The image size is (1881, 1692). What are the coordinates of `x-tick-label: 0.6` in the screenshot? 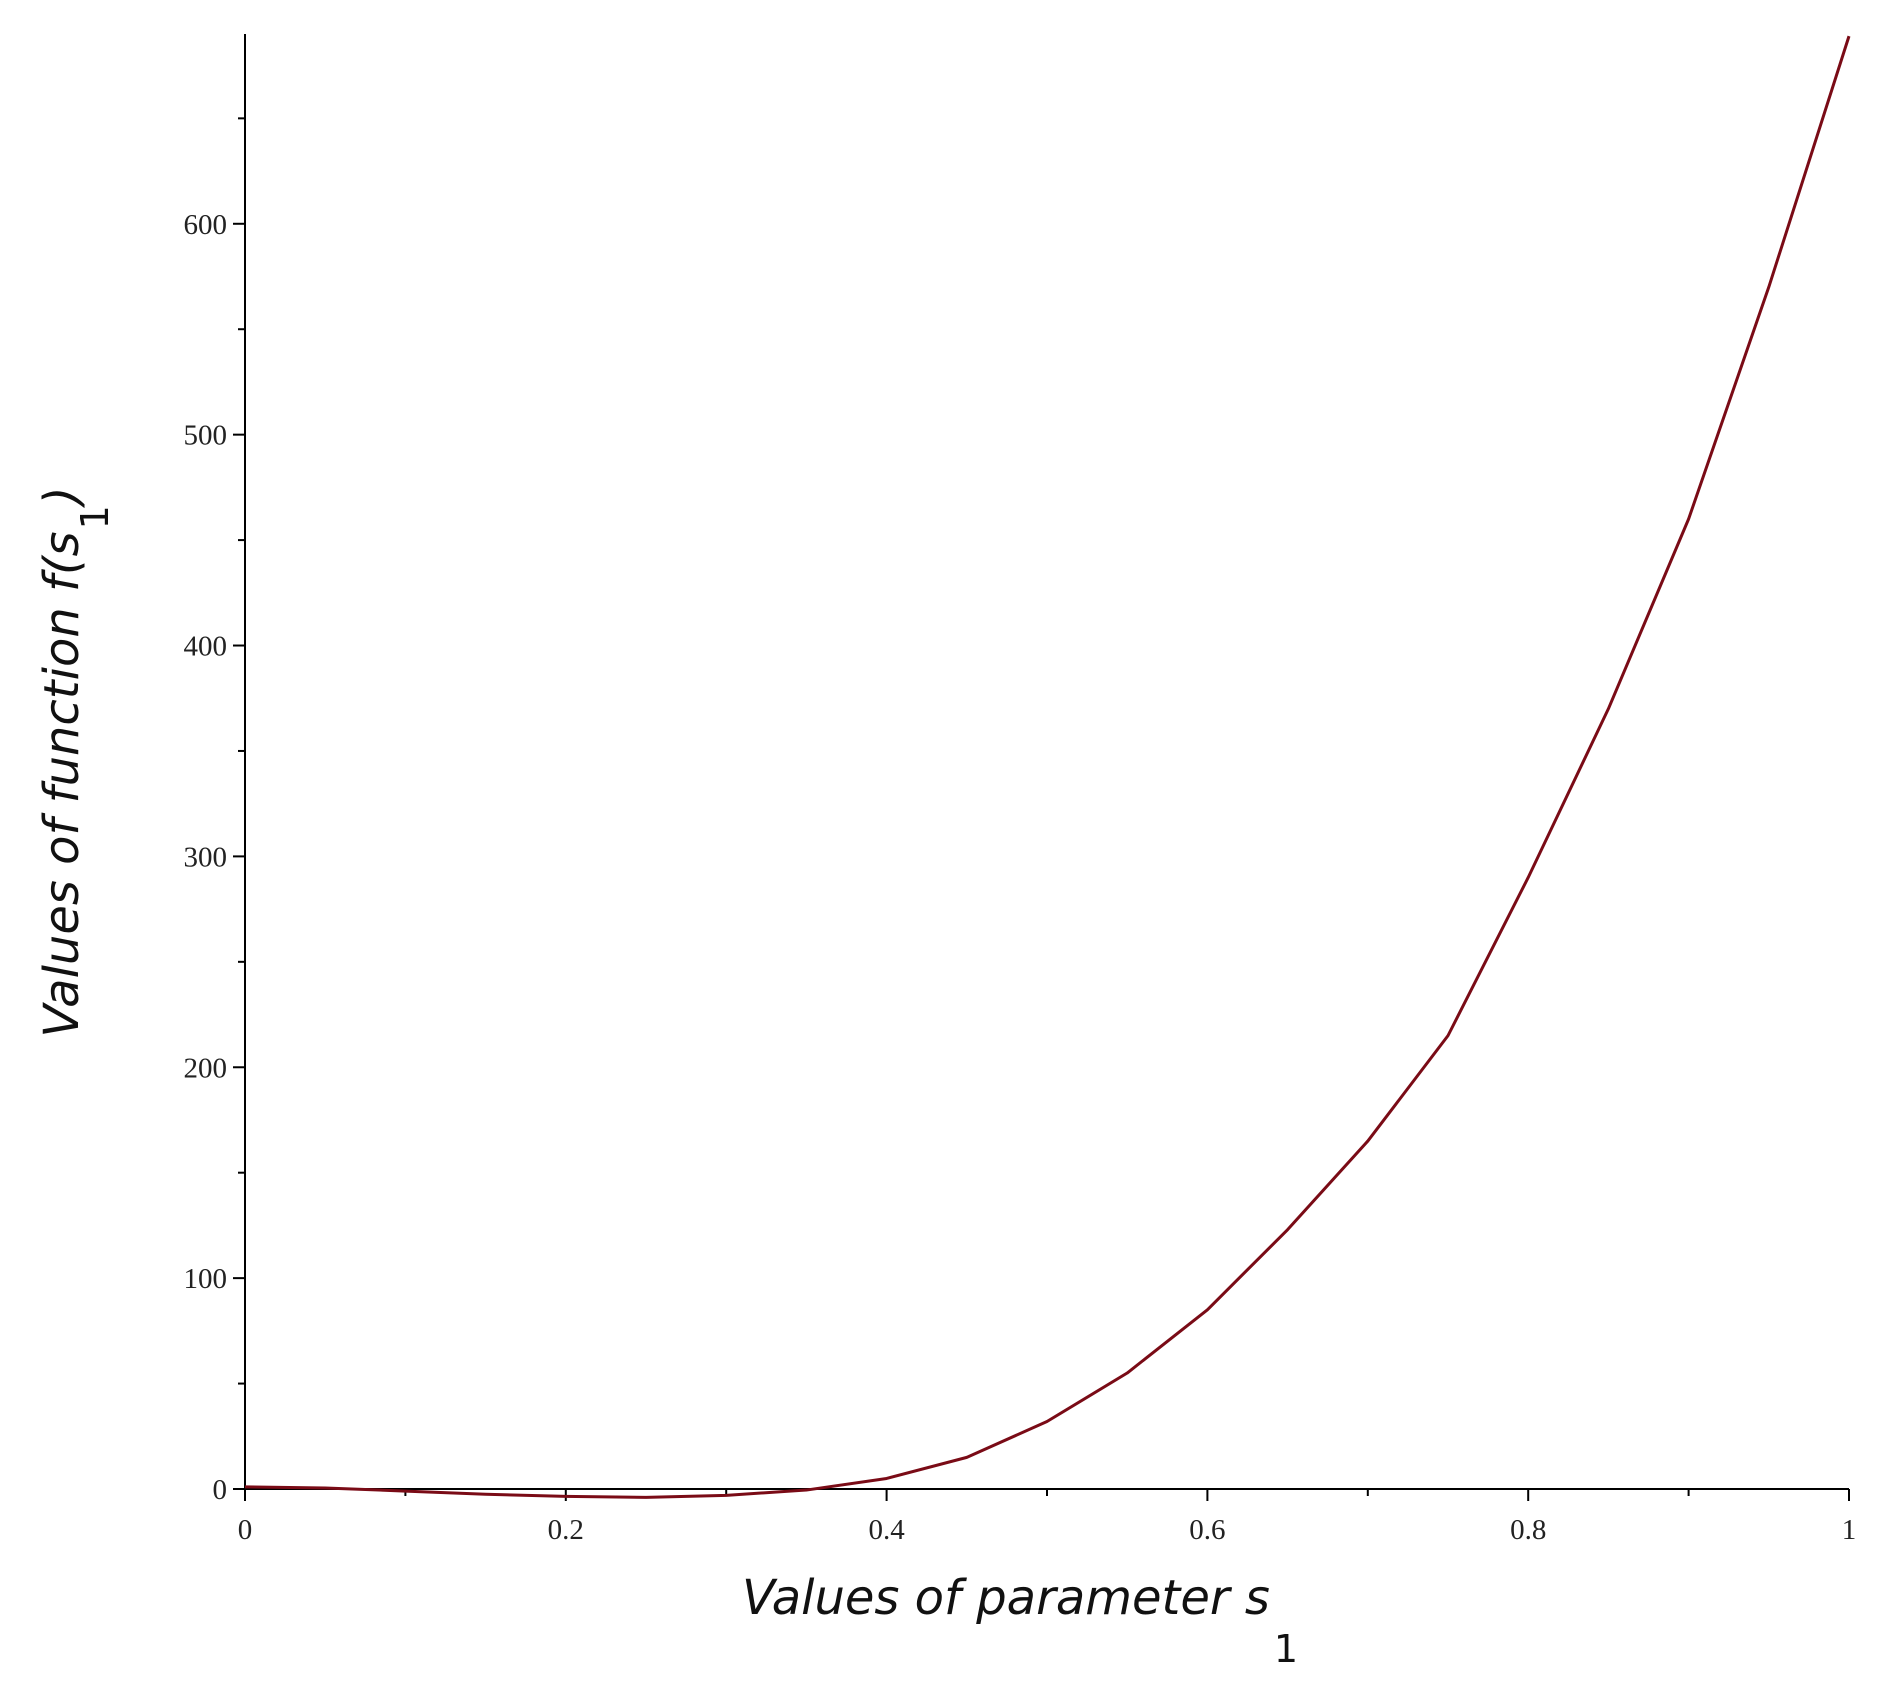 It's located at (1207, 1530).